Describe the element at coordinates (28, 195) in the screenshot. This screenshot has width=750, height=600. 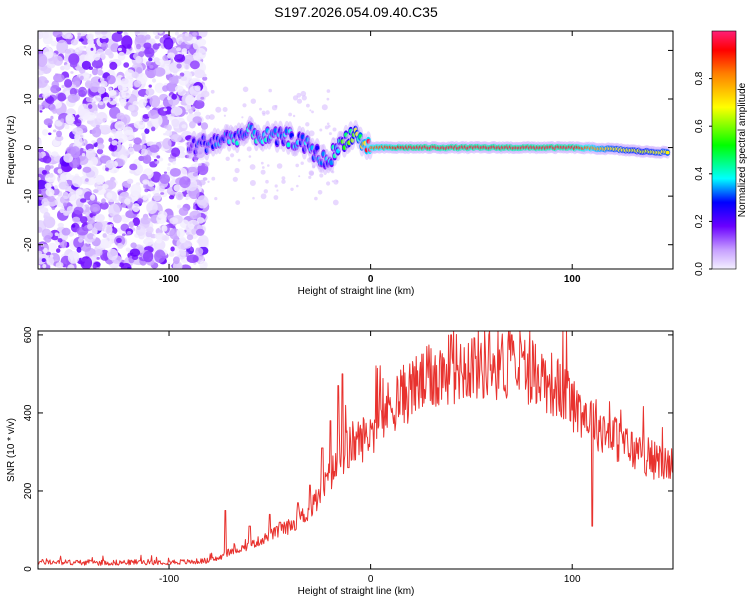
I see `heatmap-y-tick-label: -10` at that location.